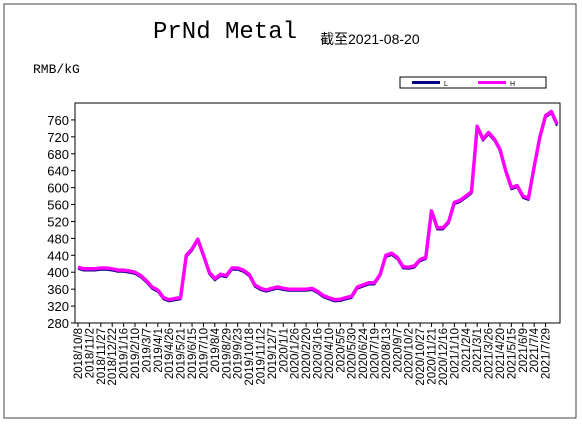  What do you see at coordinates (410, 353) in the screenshot?
I see `x-tick-label: 2020/10/2` at bounding box center [410, 353].